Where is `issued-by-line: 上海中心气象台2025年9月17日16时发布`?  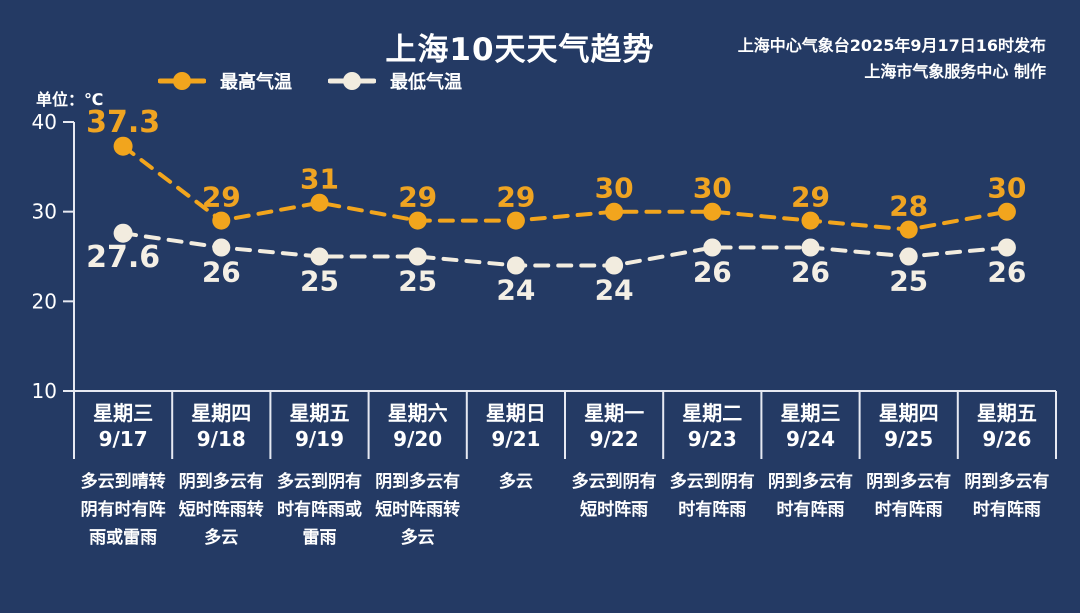
issued-by-line: 上海中心气象台2025年9月17日16时发布 is located at coordinates (891, 45).